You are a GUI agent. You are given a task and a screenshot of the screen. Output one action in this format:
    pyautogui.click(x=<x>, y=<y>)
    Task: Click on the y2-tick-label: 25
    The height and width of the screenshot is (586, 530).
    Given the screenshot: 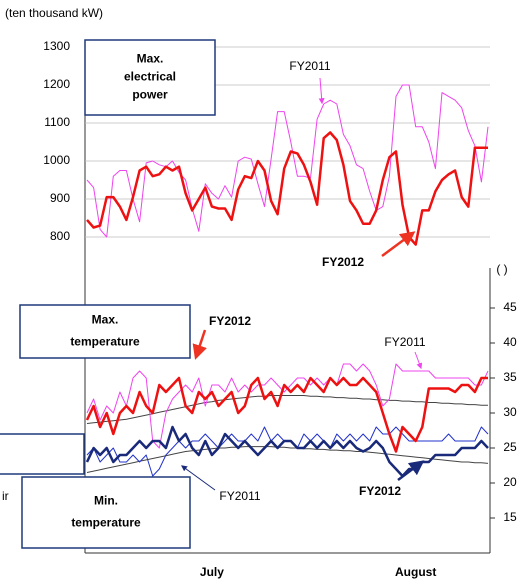 What is the action you would take?
    pyautogui.click(x=510, y=447)
    